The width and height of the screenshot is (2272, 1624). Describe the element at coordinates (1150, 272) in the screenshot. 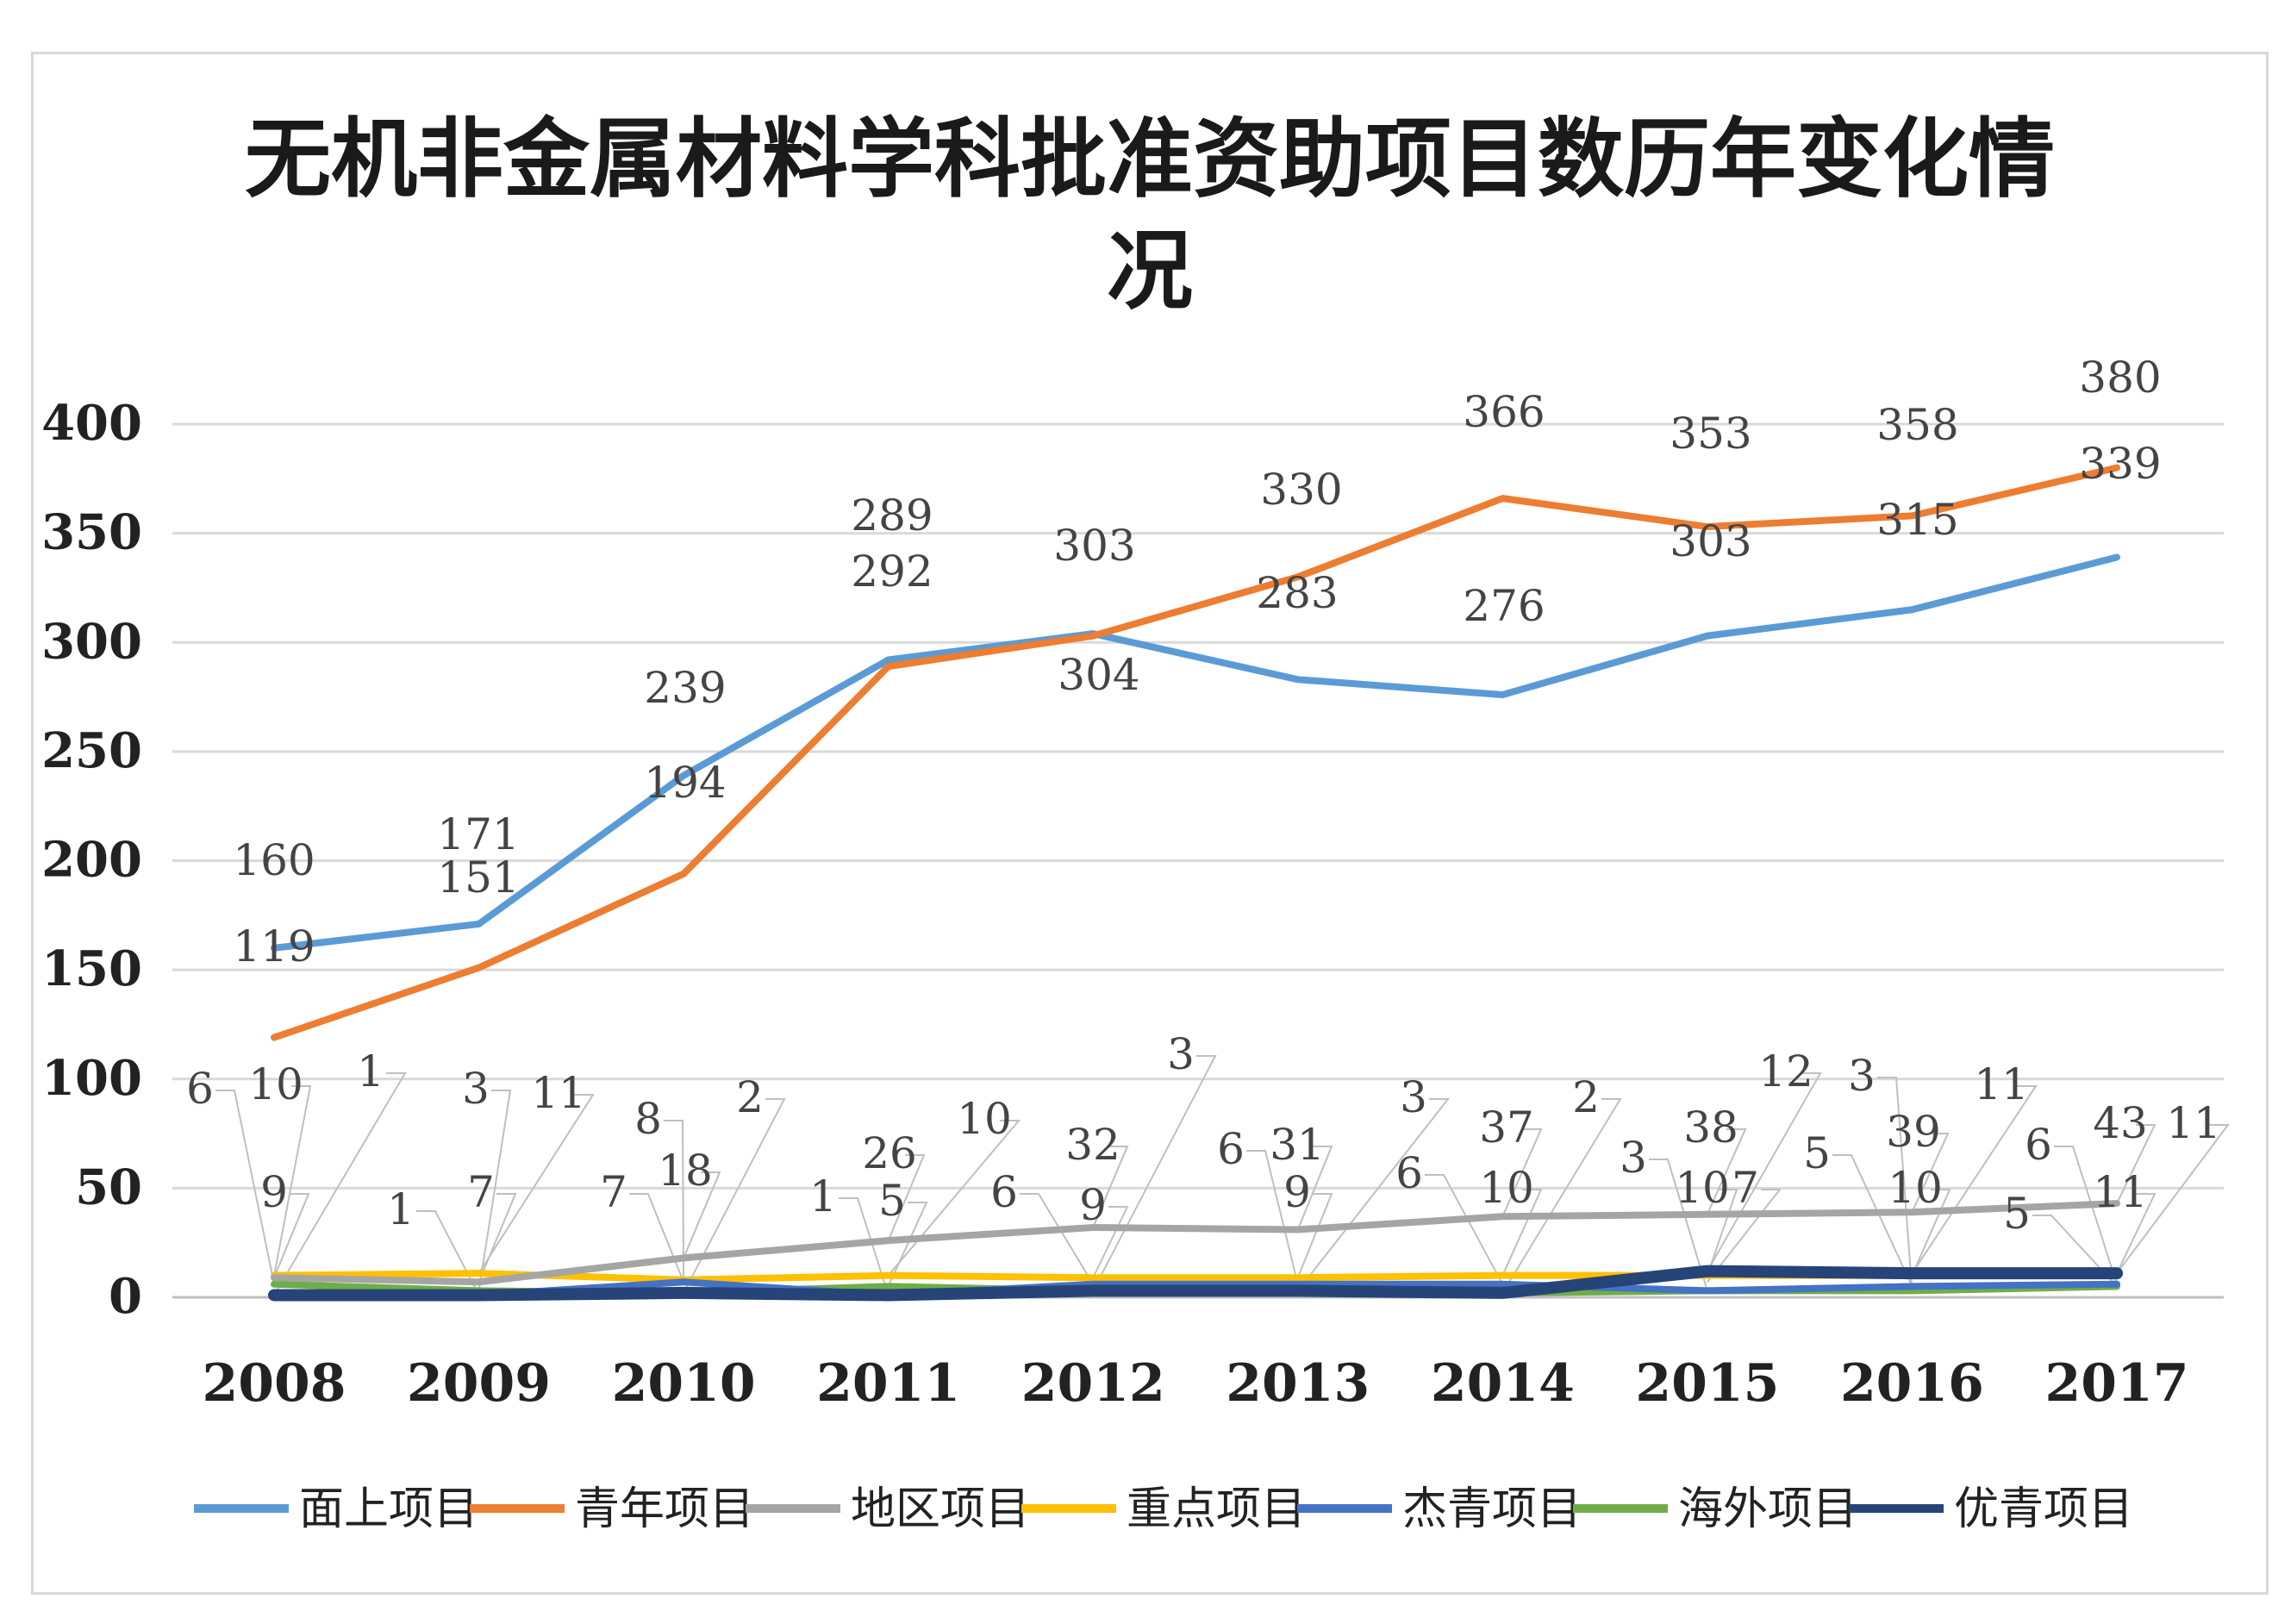

I see `chart-title-line-2: 况` at that location.